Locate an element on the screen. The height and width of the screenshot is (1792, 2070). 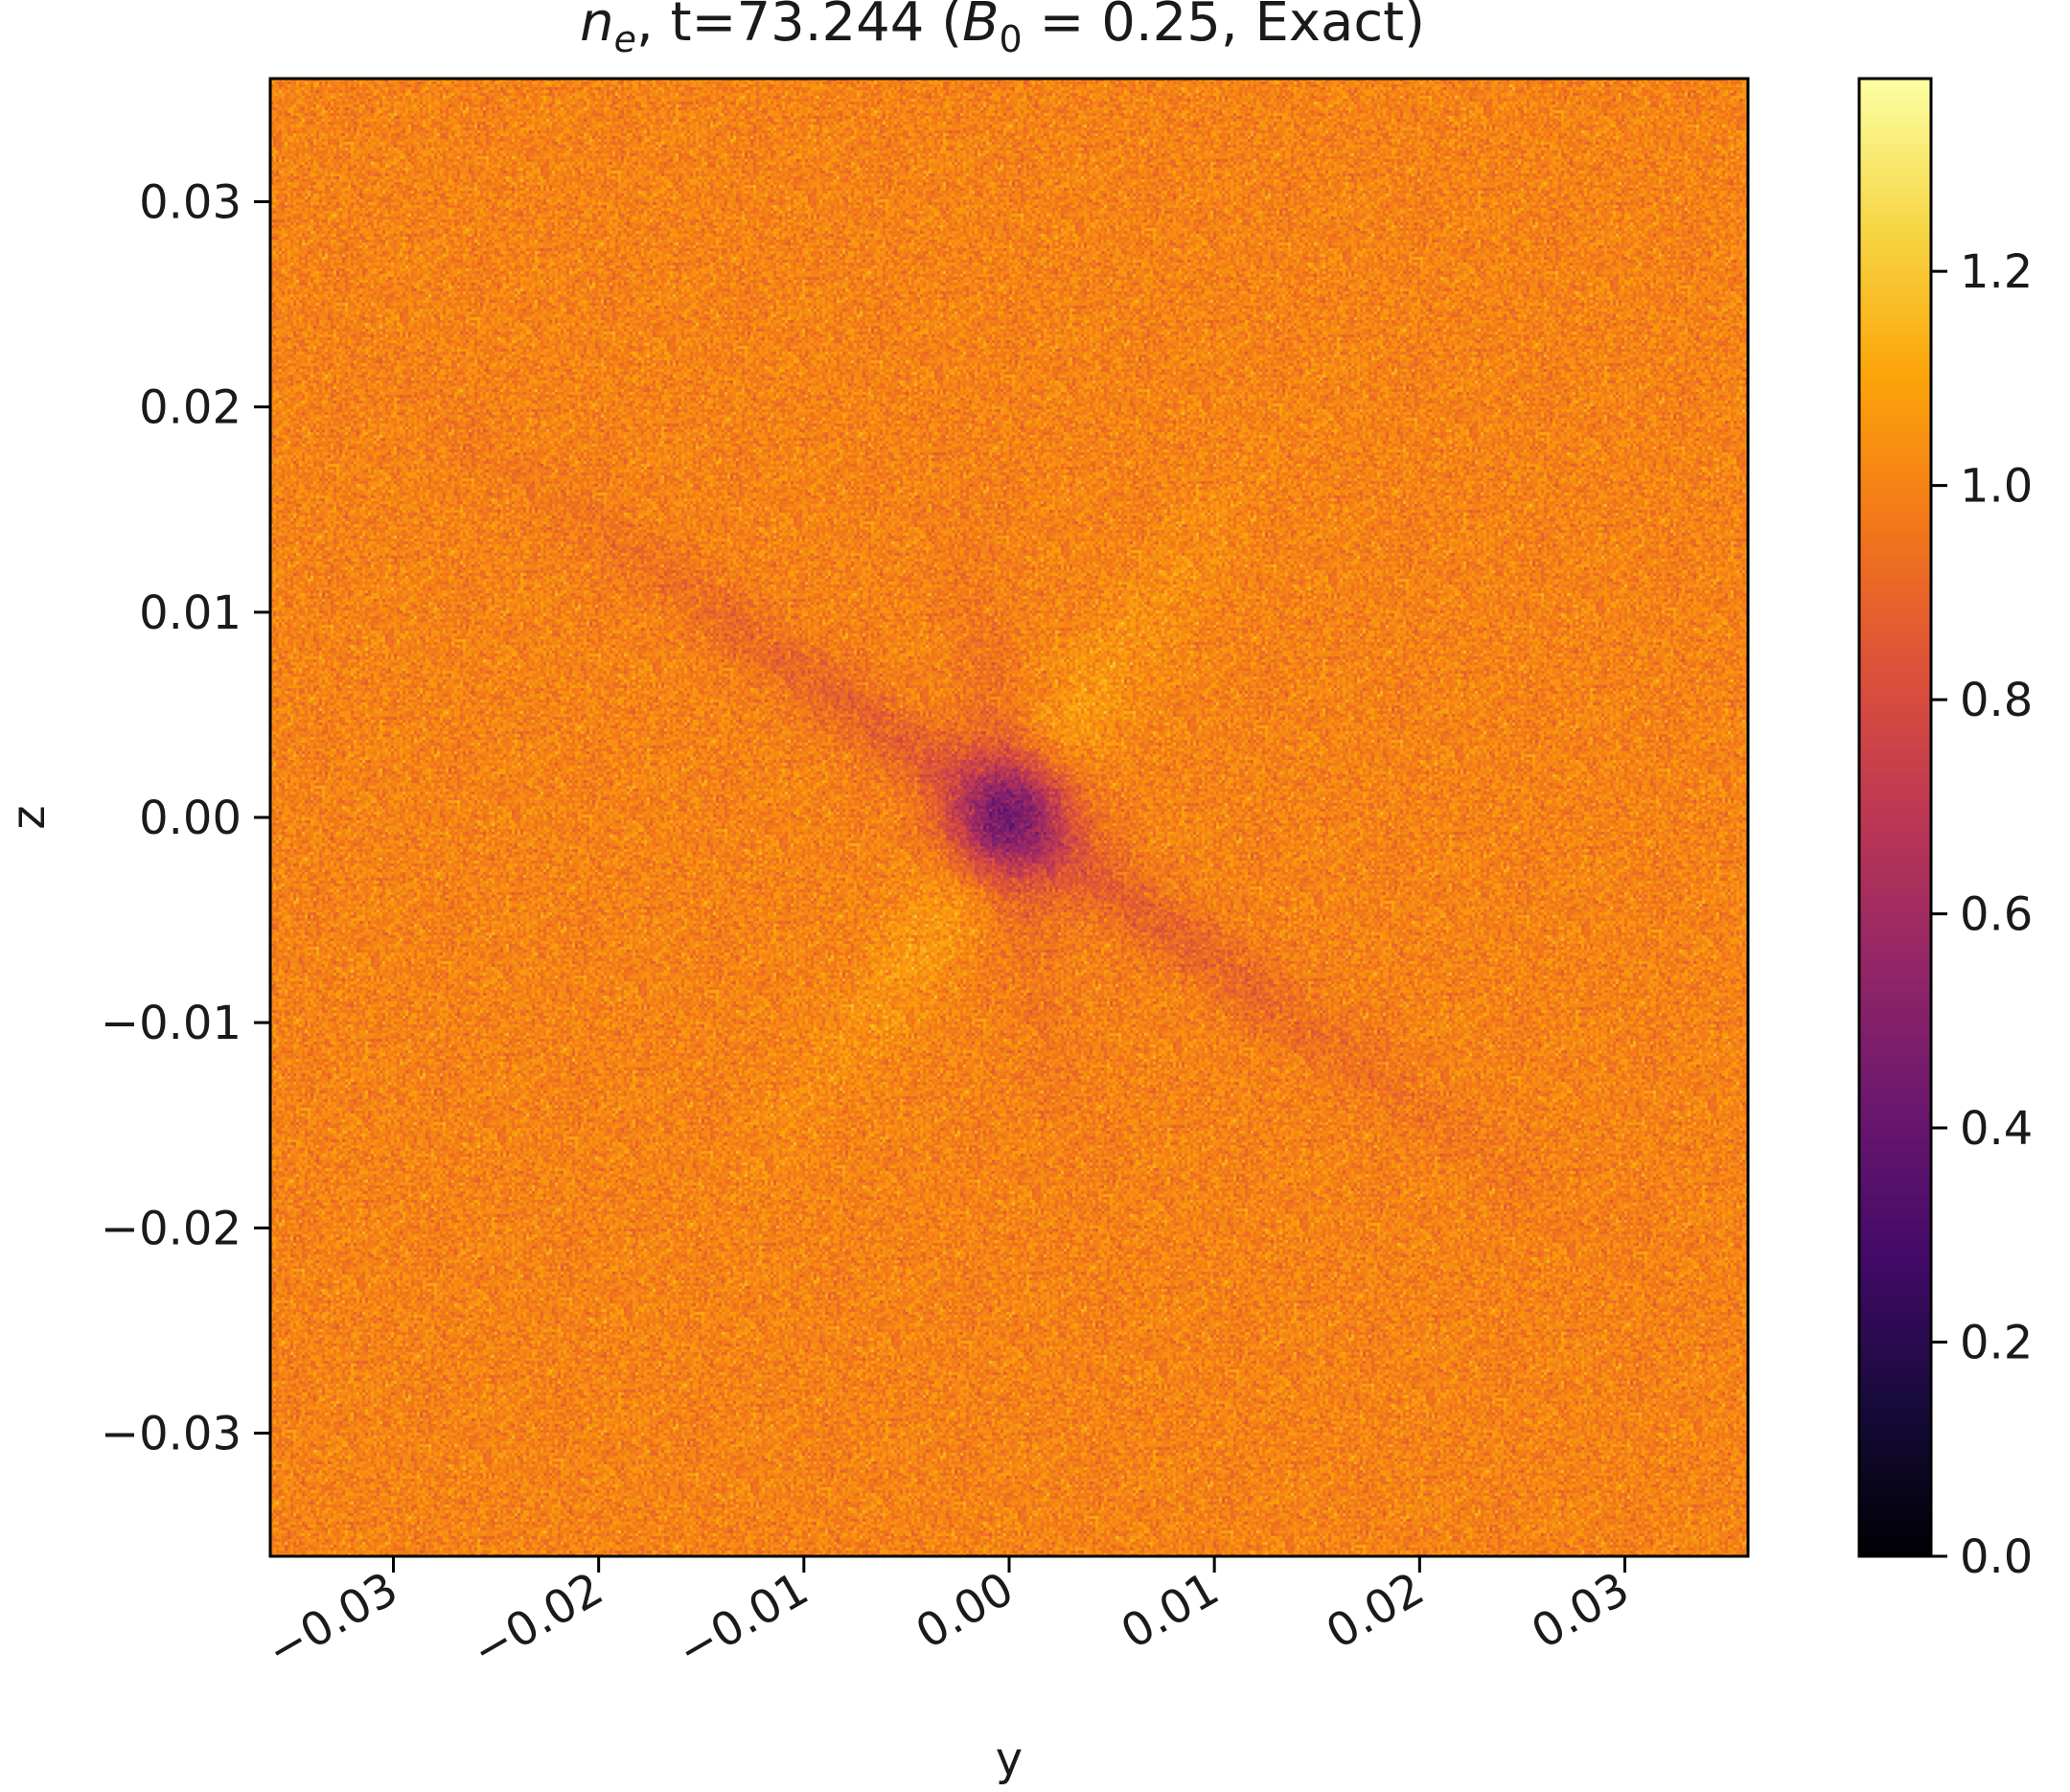
y-tick-label: 0.03 is located at coordinates (190, 203).